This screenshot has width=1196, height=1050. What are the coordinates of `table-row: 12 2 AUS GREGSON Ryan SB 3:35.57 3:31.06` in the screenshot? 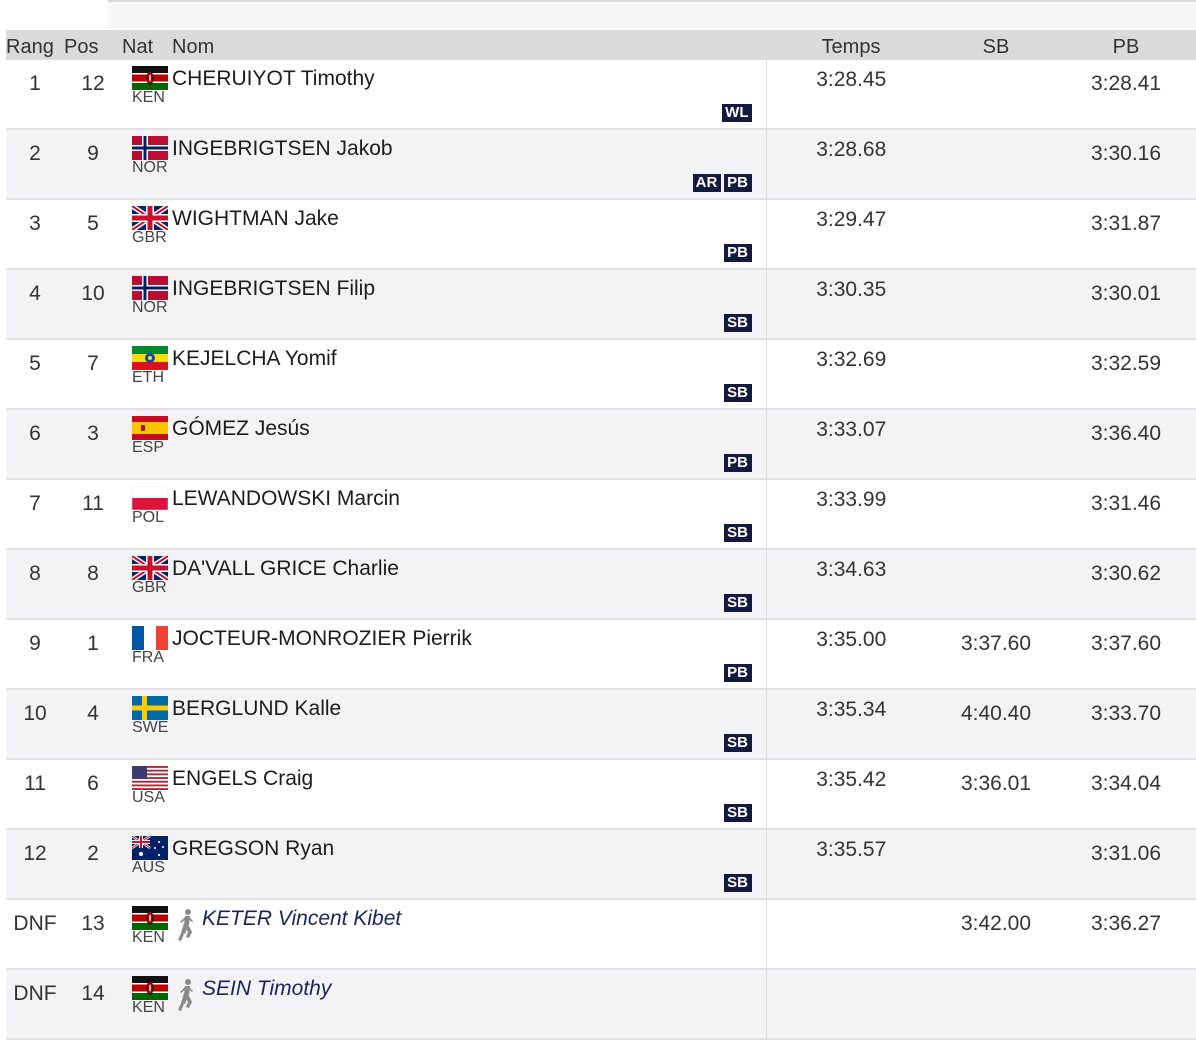 It's located at (601, 864).